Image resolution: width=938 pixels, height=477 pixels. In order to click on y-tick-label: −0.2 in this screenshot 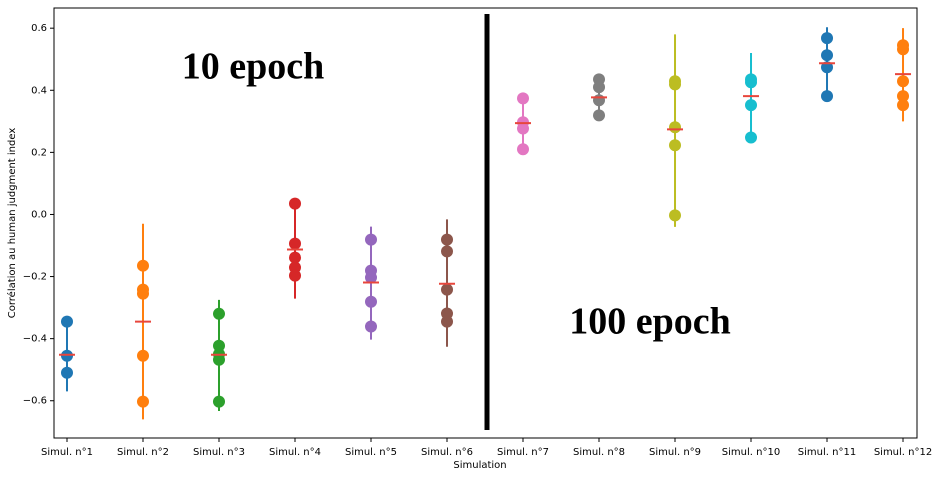, I will do `click(35, 277)`.